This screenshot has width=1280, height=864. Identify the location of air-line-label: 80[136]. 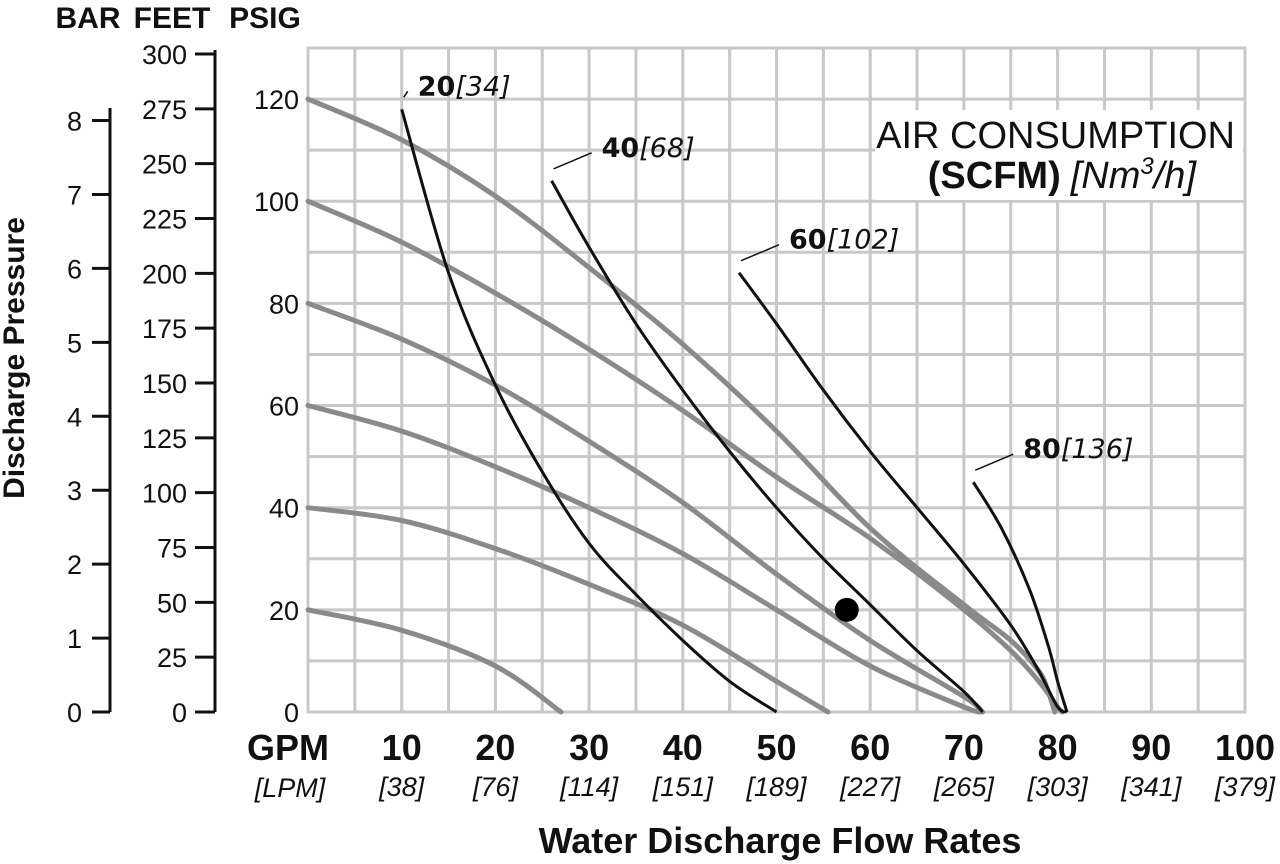
(1078, 449).